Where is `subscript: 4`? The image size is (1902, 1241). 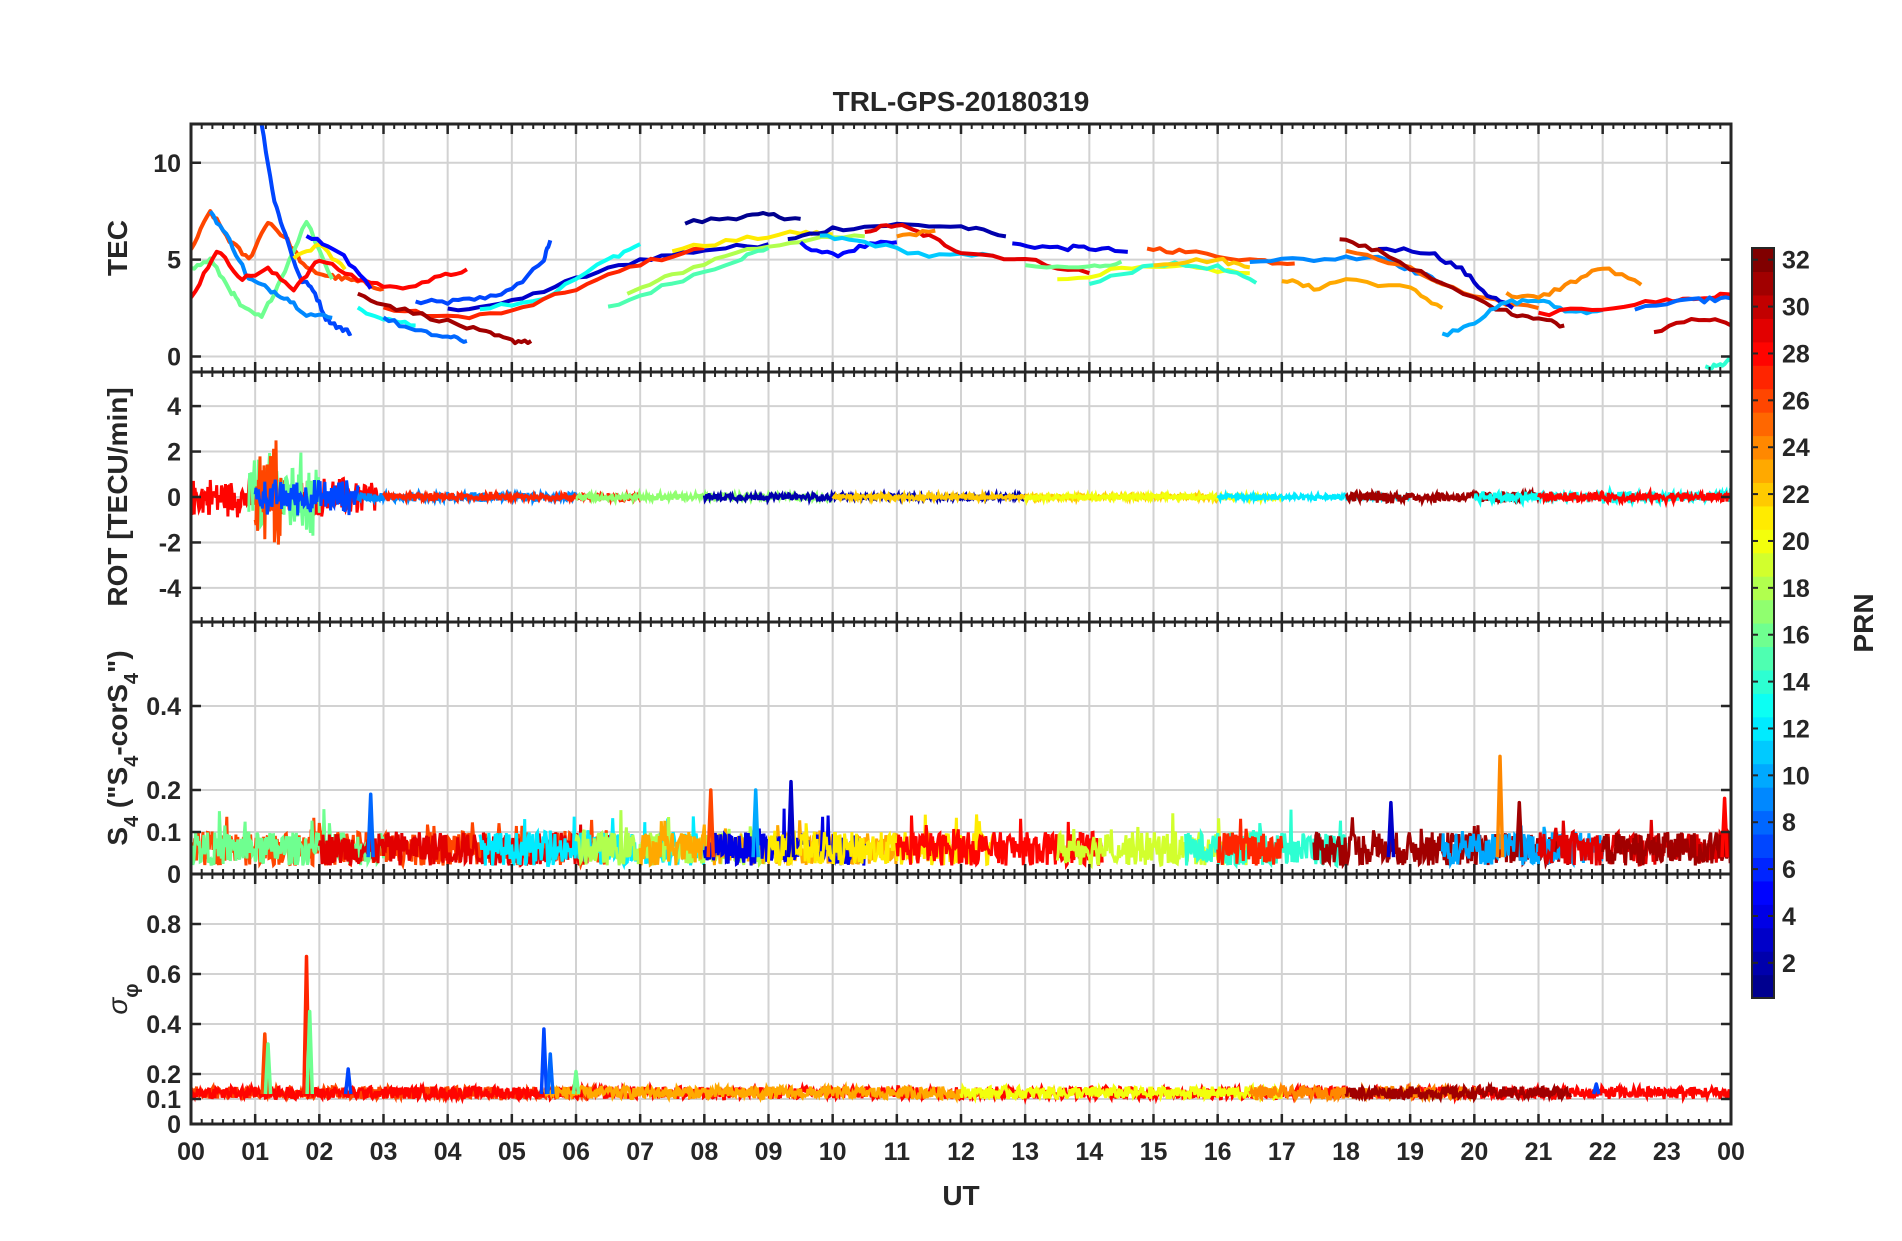 subscript: 4 is located at coordinates (132, 821).